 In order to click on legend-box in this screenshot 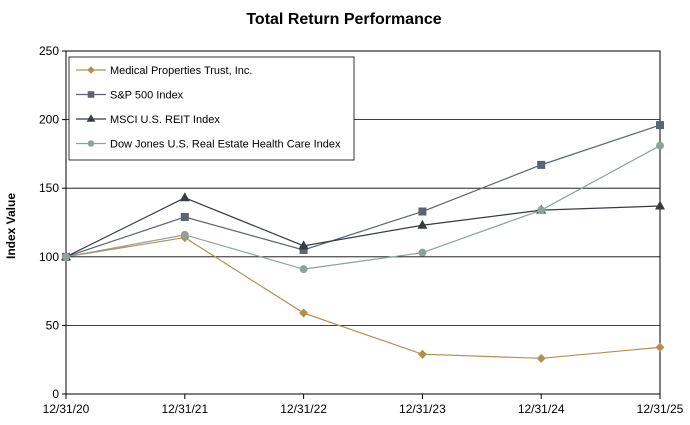, I will do `click(211, 108)`.